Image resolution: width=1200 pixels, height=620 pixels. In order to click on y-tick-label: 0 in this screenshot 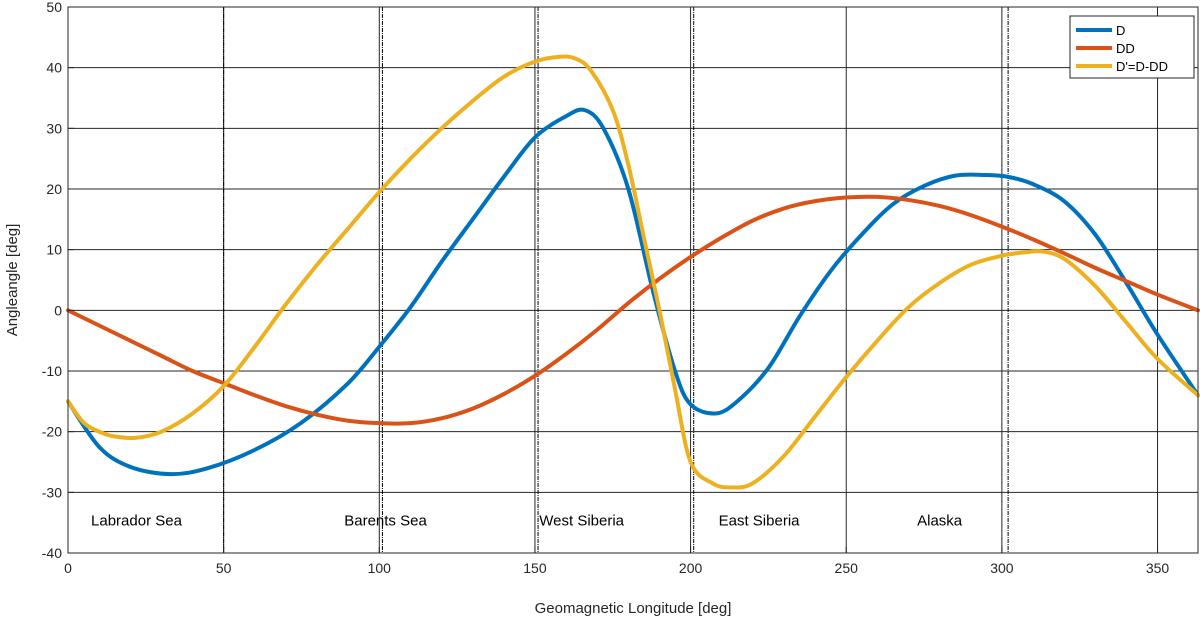, I will do `click(58, 310)`.